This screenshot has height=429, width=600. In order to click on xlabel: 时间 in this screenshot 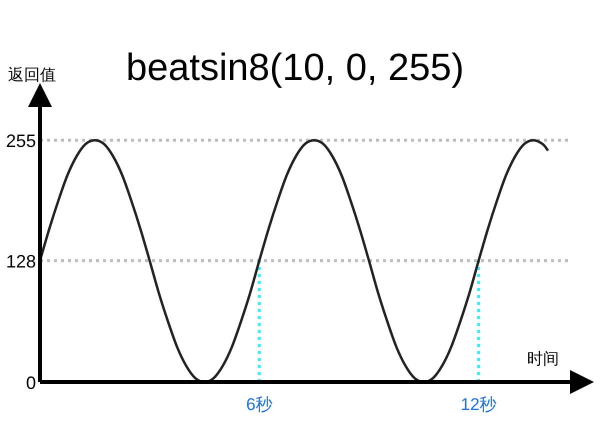, I will do `click(543, 359)`.